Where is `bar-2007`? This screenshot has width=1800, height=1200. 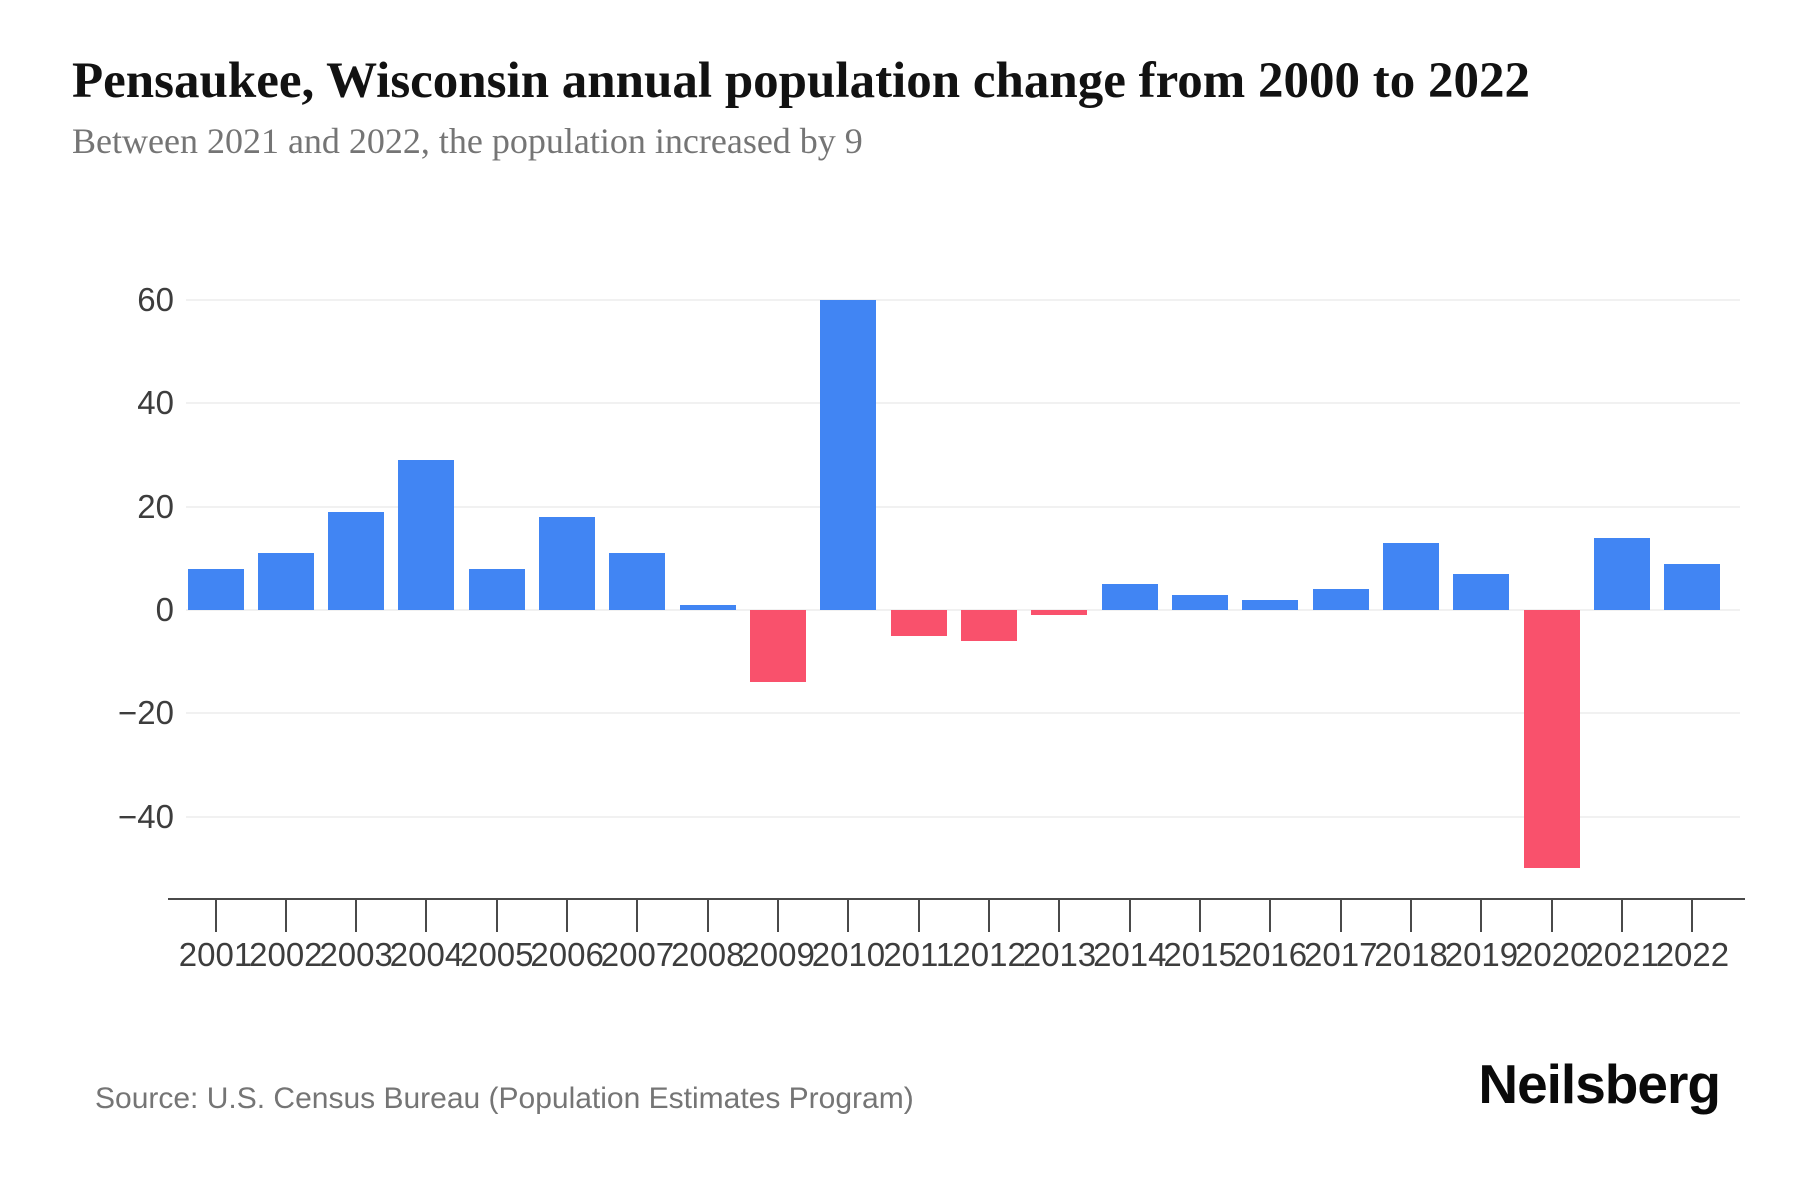
bar-2007 is located at coordinates (637, 581).